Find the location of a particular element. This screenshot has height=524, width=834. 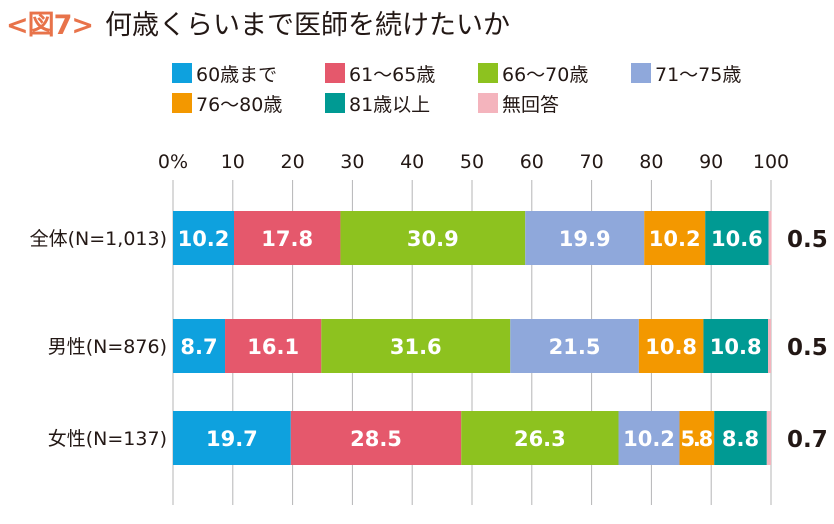

x-tick-label: 90 is located at coordinates (711, 162).